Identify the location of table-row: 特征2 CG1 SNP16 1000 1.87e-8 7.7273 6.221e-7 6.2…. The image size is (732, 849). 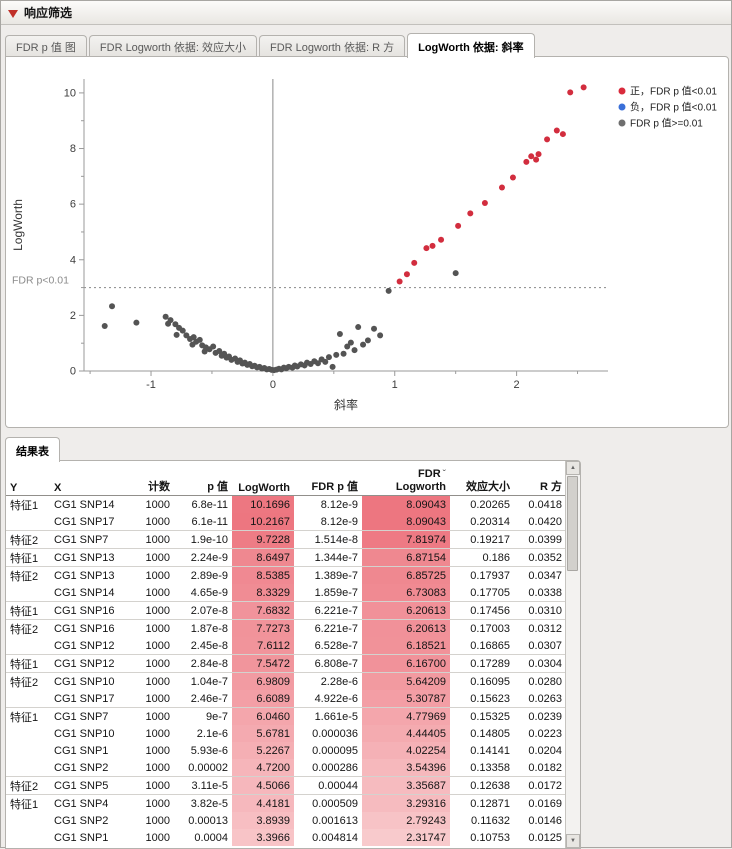
(286, 628).